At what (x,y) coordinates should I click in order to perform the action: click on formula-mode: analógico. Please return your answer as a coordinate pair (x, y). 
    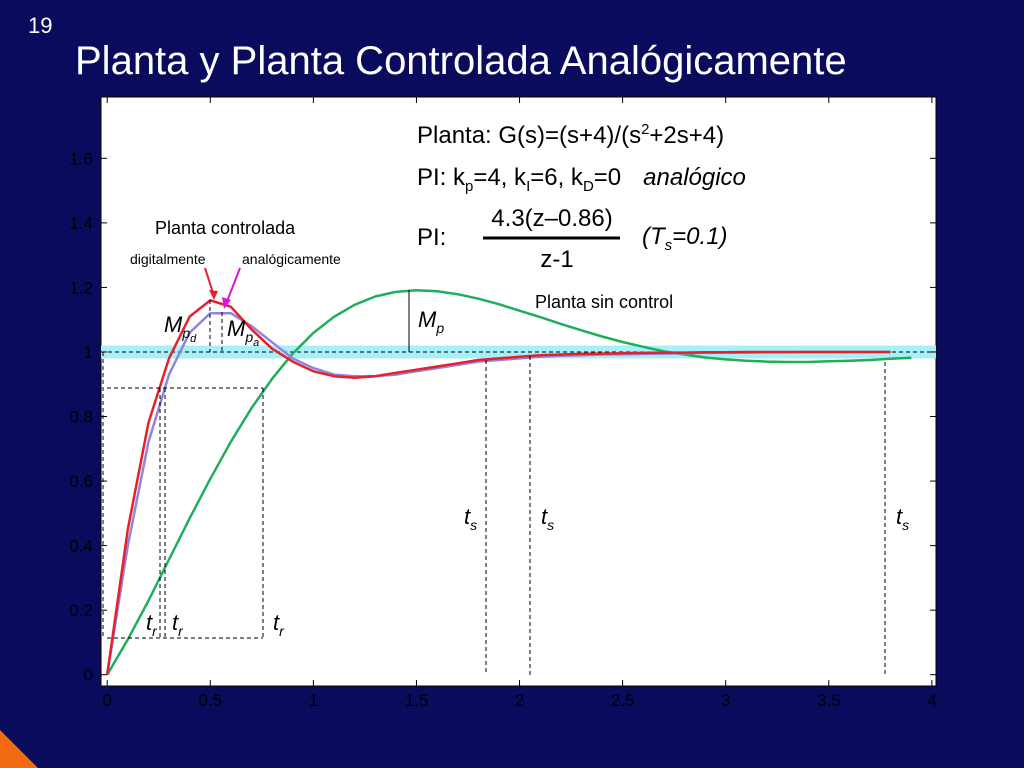
    Looking at the image, I should click on (694, 177).